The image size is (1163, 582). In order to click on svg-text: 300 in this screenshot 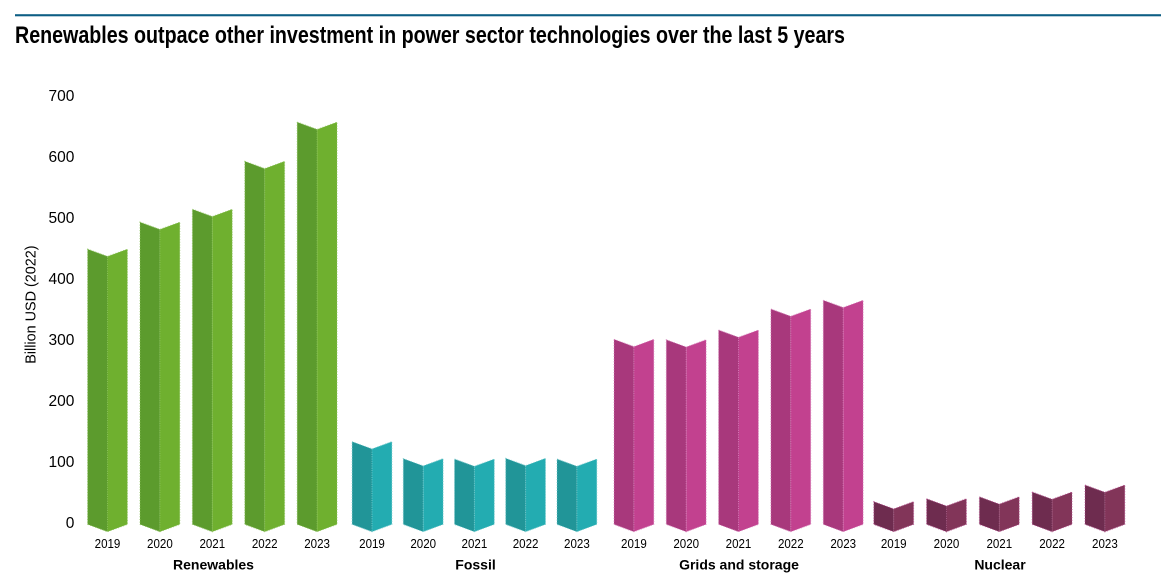, I will do `click(62, 340)`.